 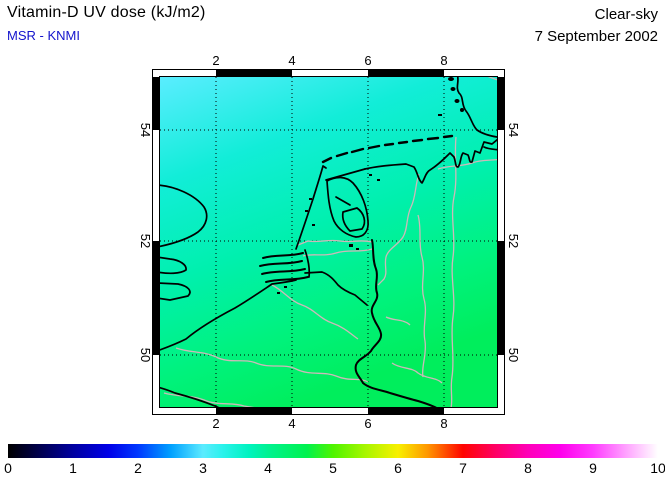 What do you see at coordinates (8, 468) in the screenshot?
I see `colorbar-tick-0: 0` at bounding box center [8, 468].